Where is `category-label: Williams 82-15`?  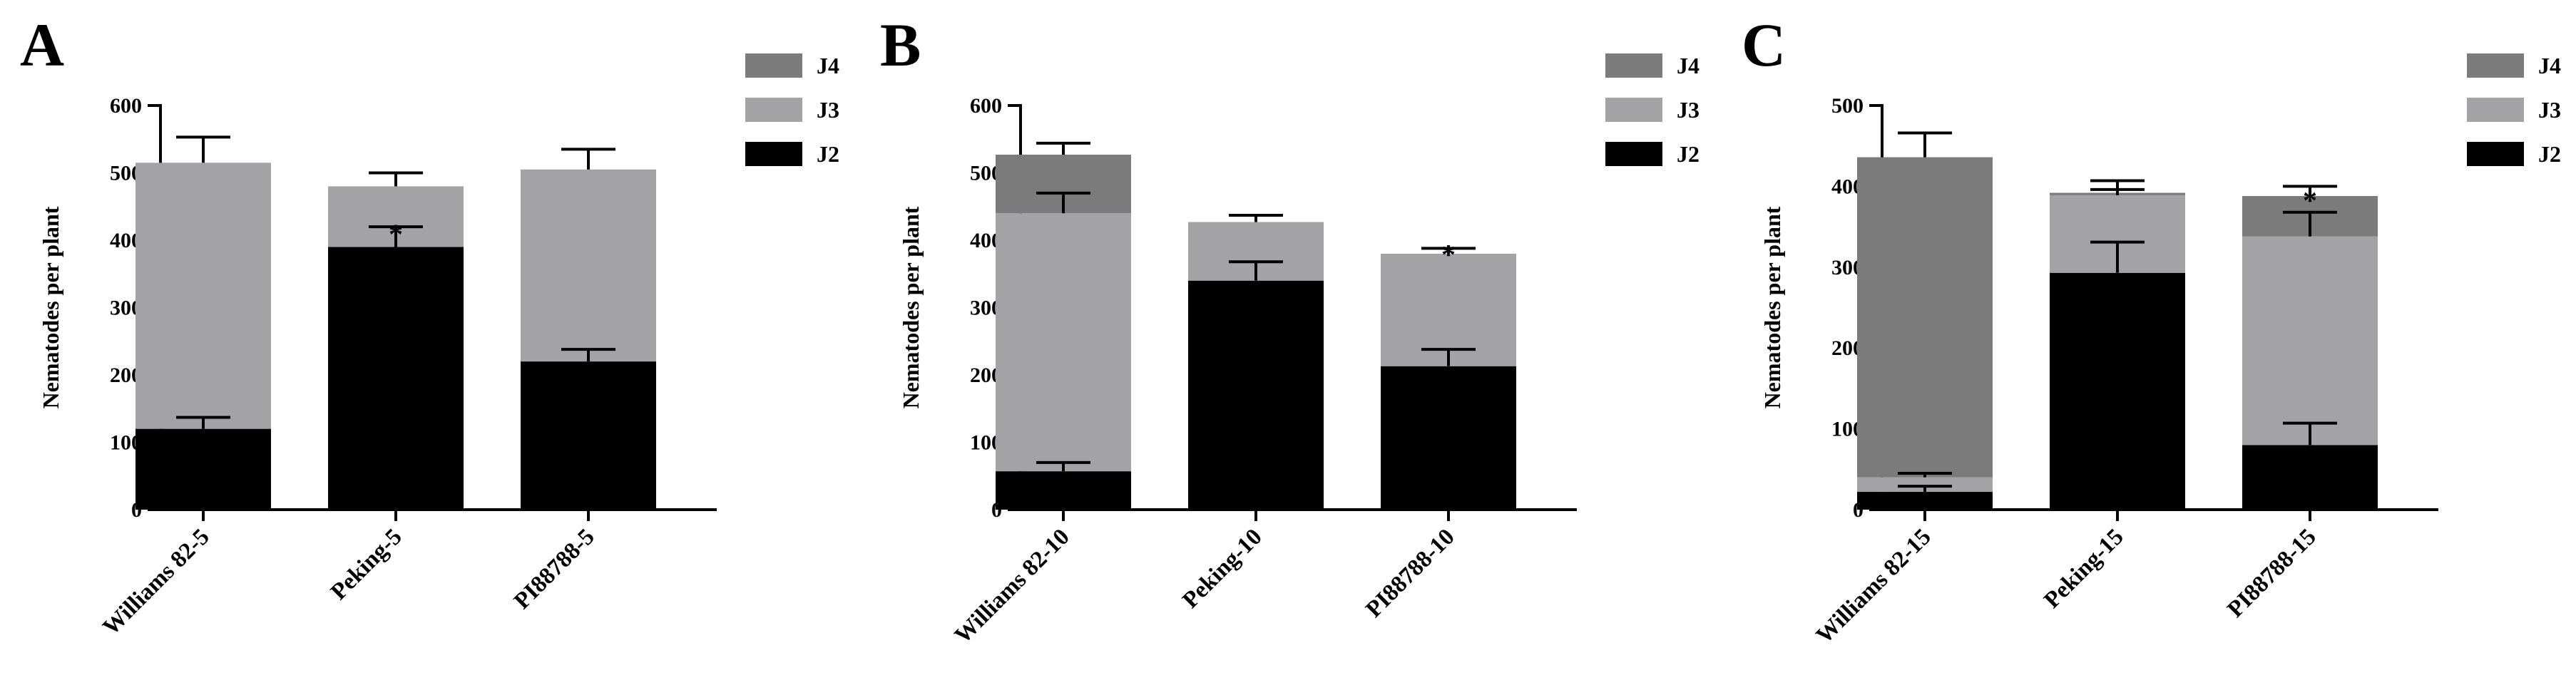
category-label: Williams 82-15 is located at coordinates (1873, 586).